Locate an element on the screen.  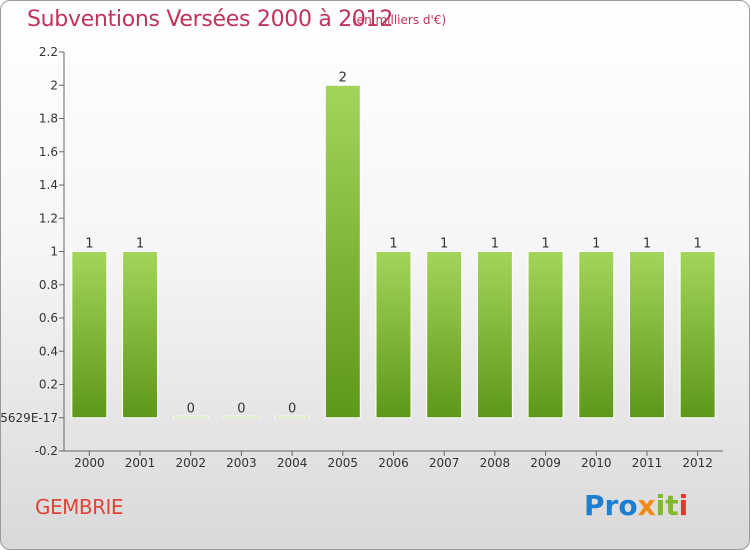
chart-subtitle: (en milliers d'€) is located at coordinates (399, 20).